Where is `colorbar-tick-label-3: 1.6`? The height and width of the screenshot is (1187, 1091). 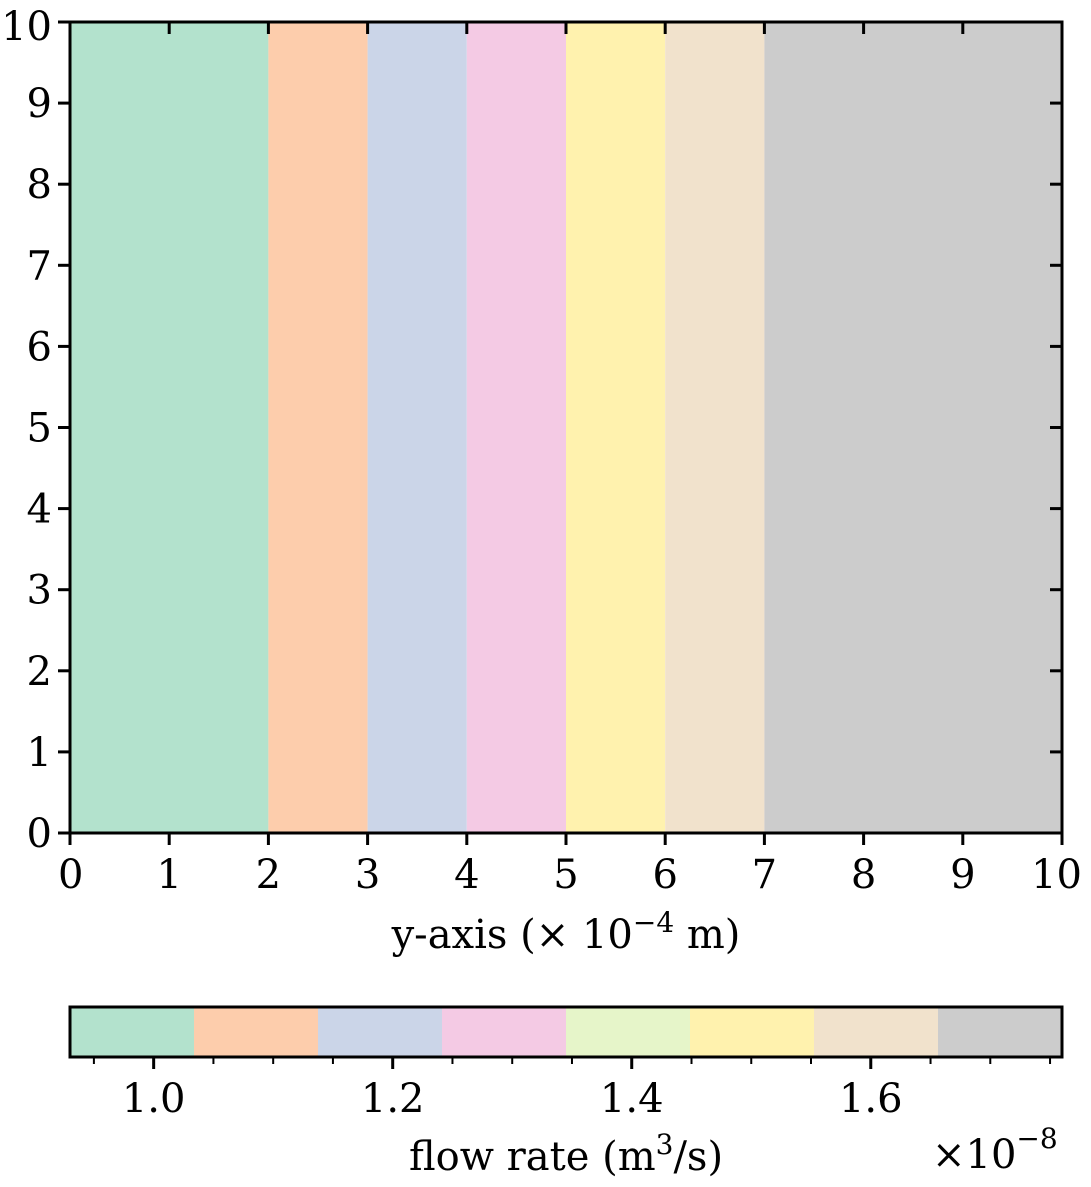
colorbar-tick-label-3: 1.6 is located at coordinates (871, 1099).